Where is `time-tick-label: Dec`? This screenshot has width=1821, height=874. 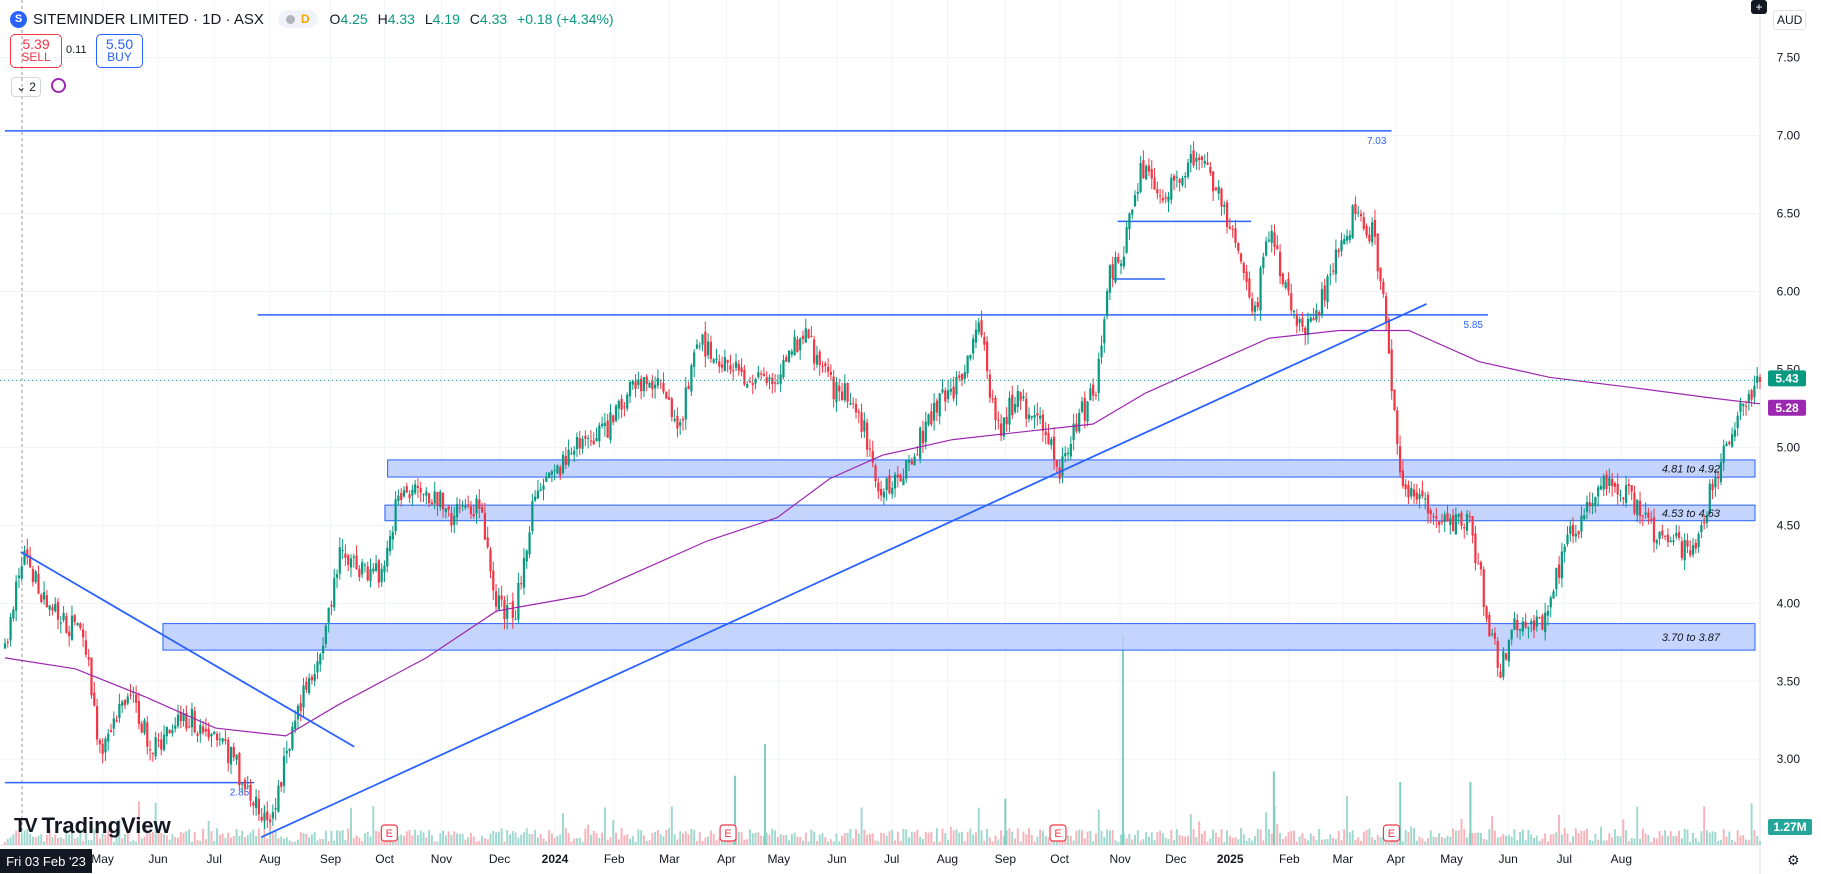
time-tick-label: Dec is located at coordinates (1175, 859).